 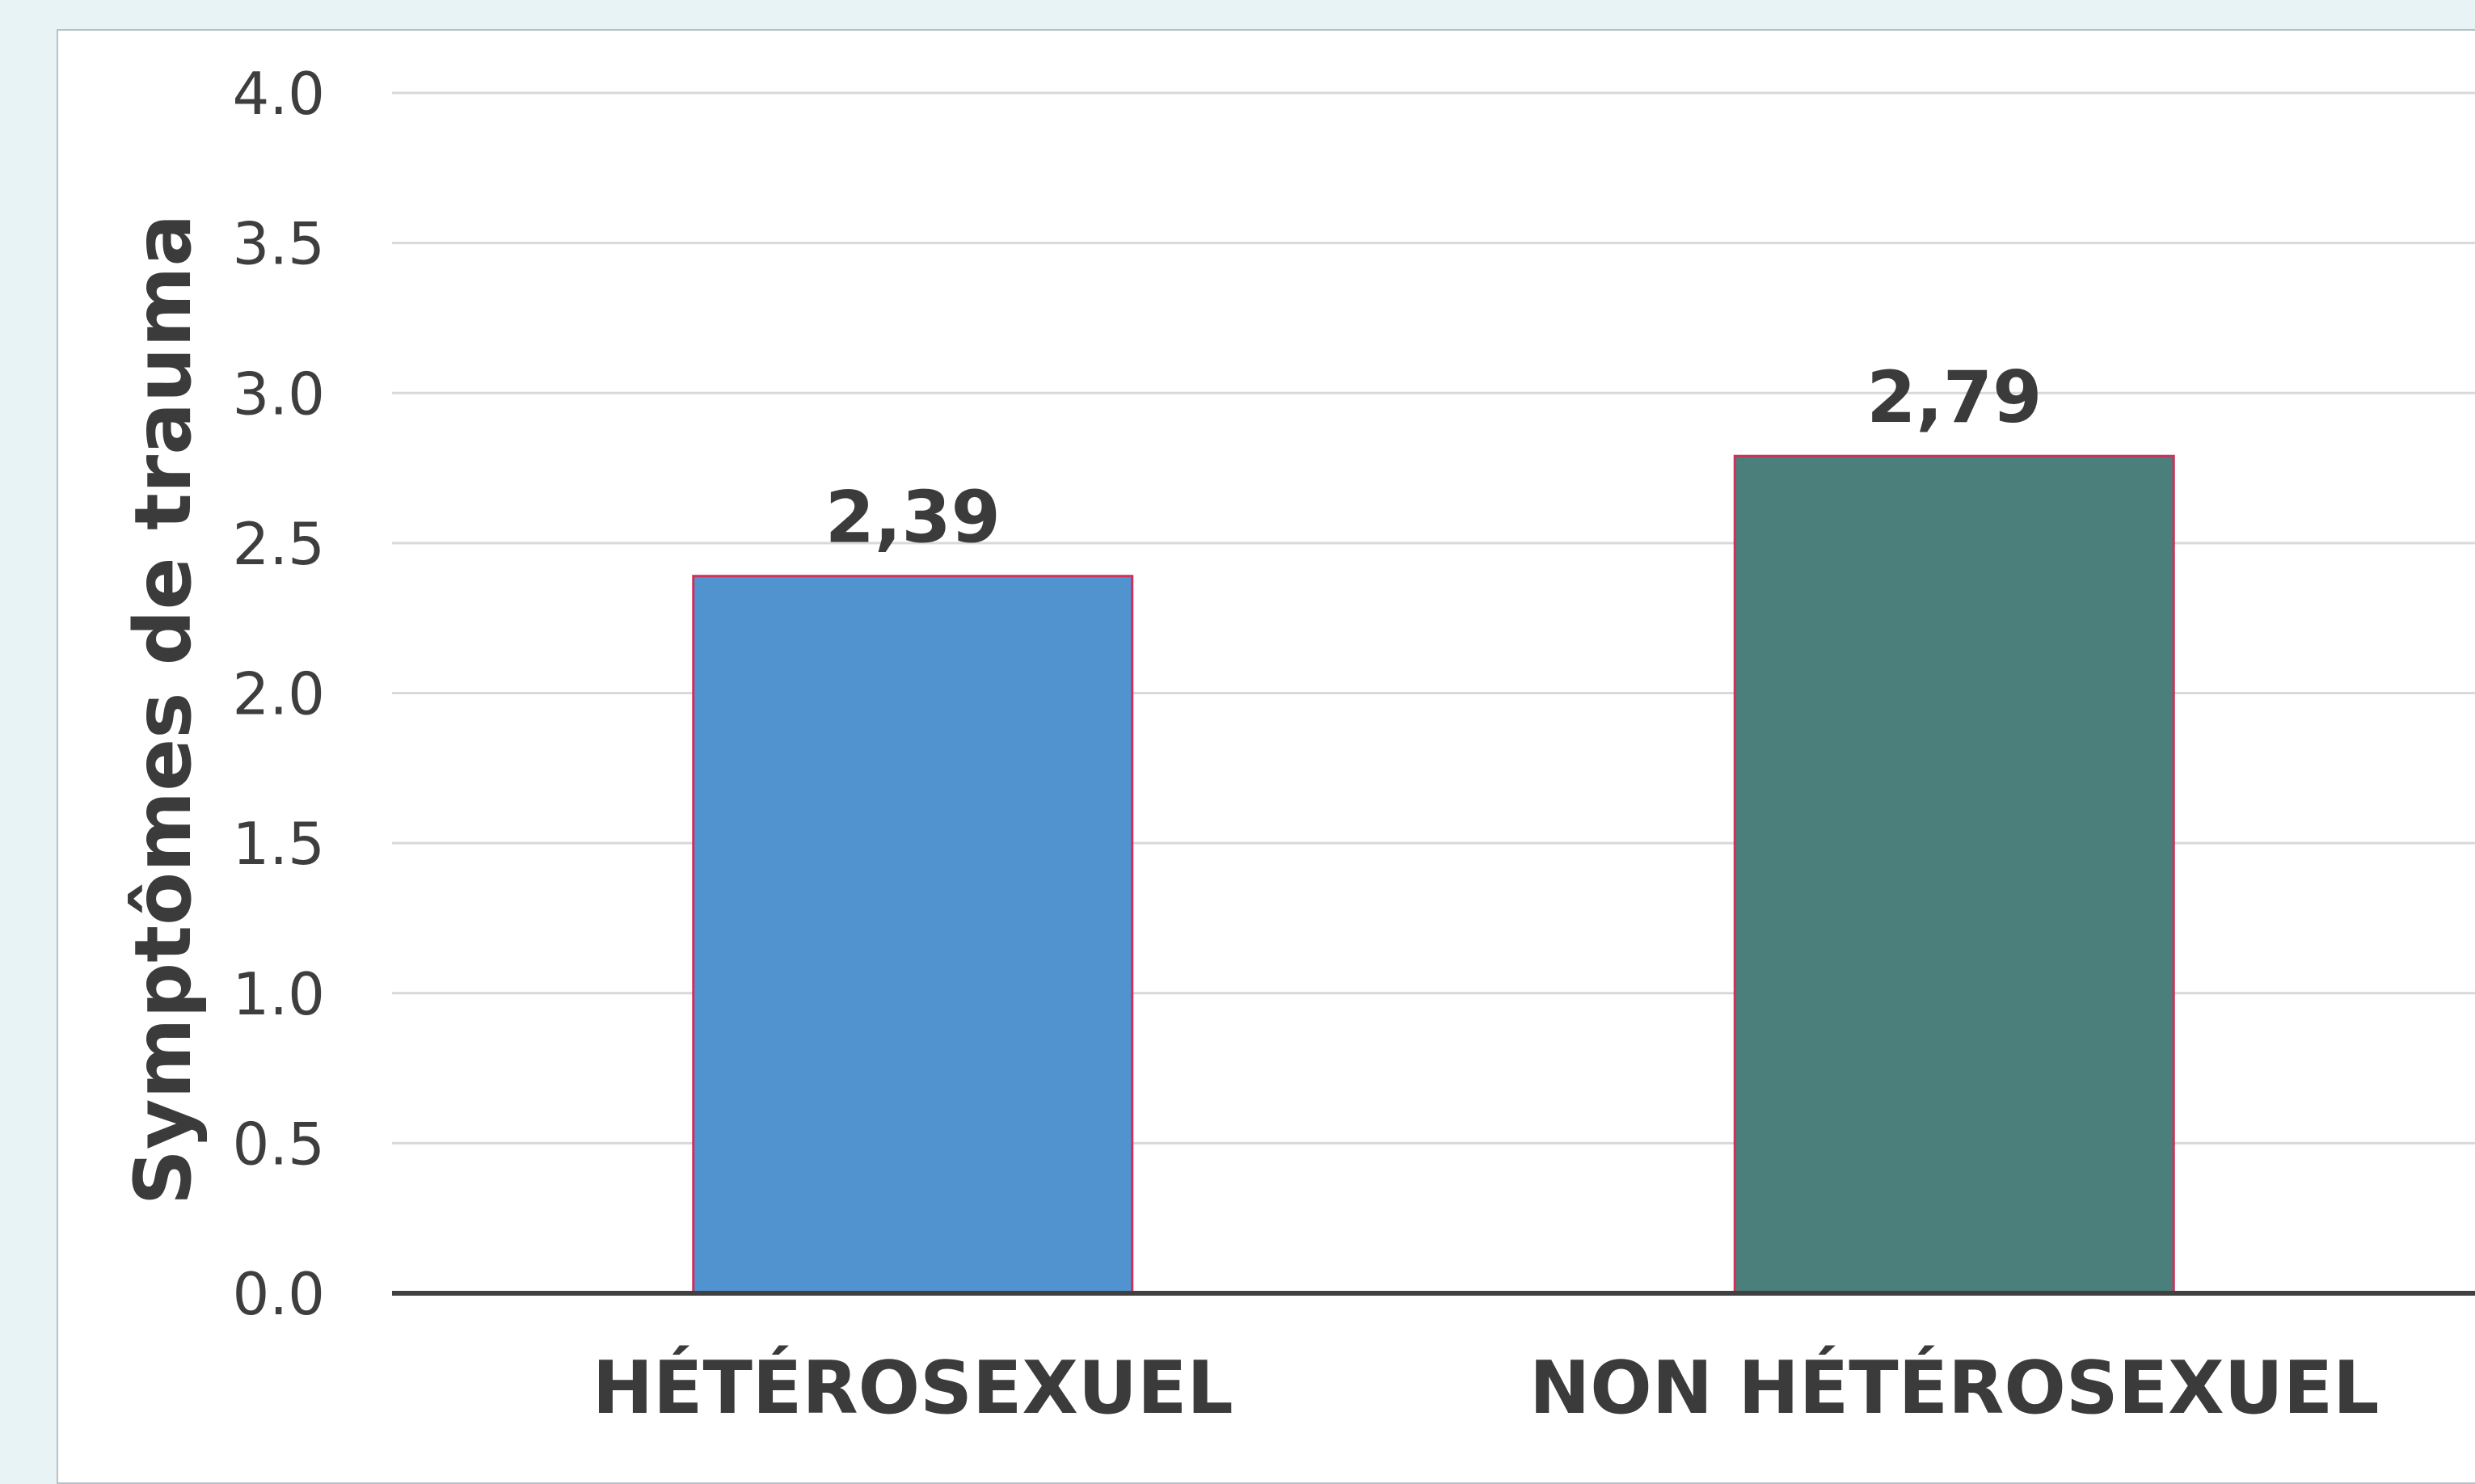 What do you see at coordinates (278, 94) in the screenshot?
I see `y-tick-label: 4.0` at bounding box center [278, 94].